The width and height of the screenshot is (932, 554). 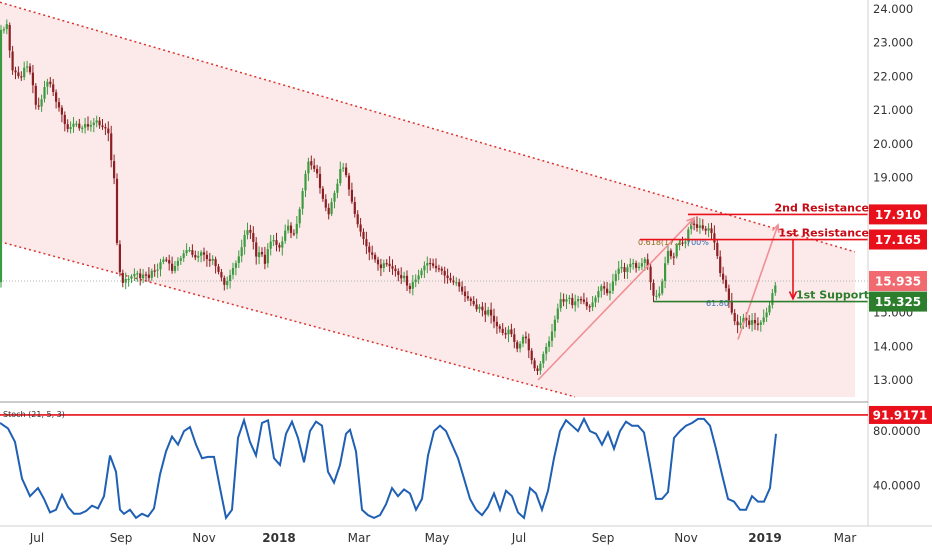 I want to click on stoch-tick-label: 80.0000, so click(x=897, y=431).